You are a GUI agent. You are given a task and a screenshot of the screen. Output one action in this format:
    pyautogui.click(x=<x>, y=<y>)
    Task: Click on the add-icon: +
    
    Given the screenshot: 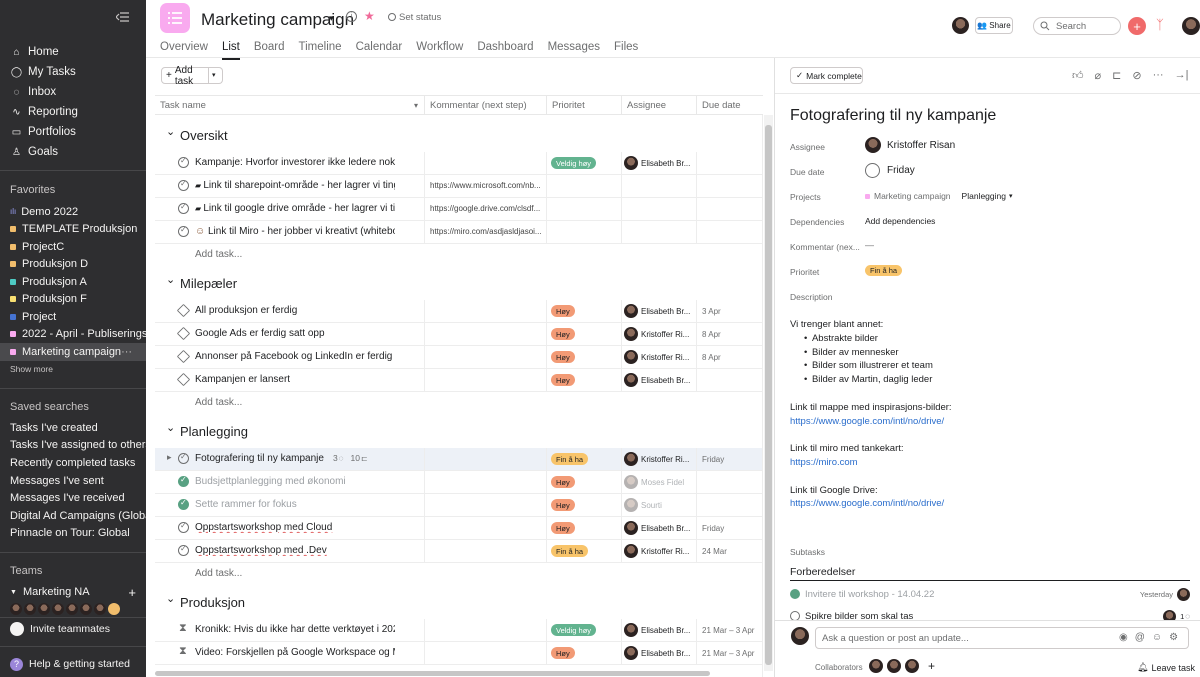 What is the action you would take?
    pyautogui.click(x=132, y=592)
    